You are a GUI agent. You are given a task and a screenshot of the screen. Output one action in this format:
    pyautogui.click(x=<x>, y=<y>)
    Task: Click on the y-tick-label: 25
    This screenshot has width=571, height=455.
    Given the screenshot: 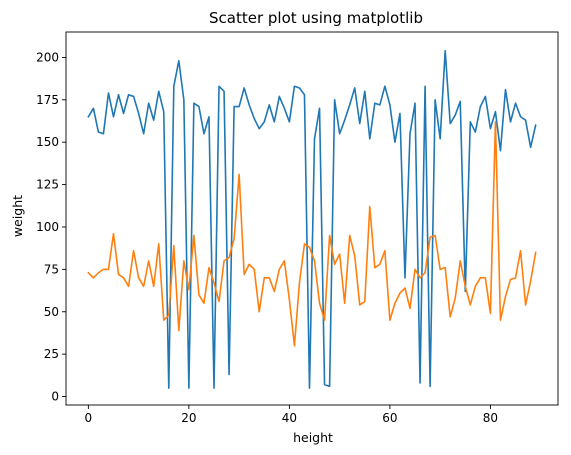 What is the action you would take?
    pyautogui.click(x=51, y=354)
    